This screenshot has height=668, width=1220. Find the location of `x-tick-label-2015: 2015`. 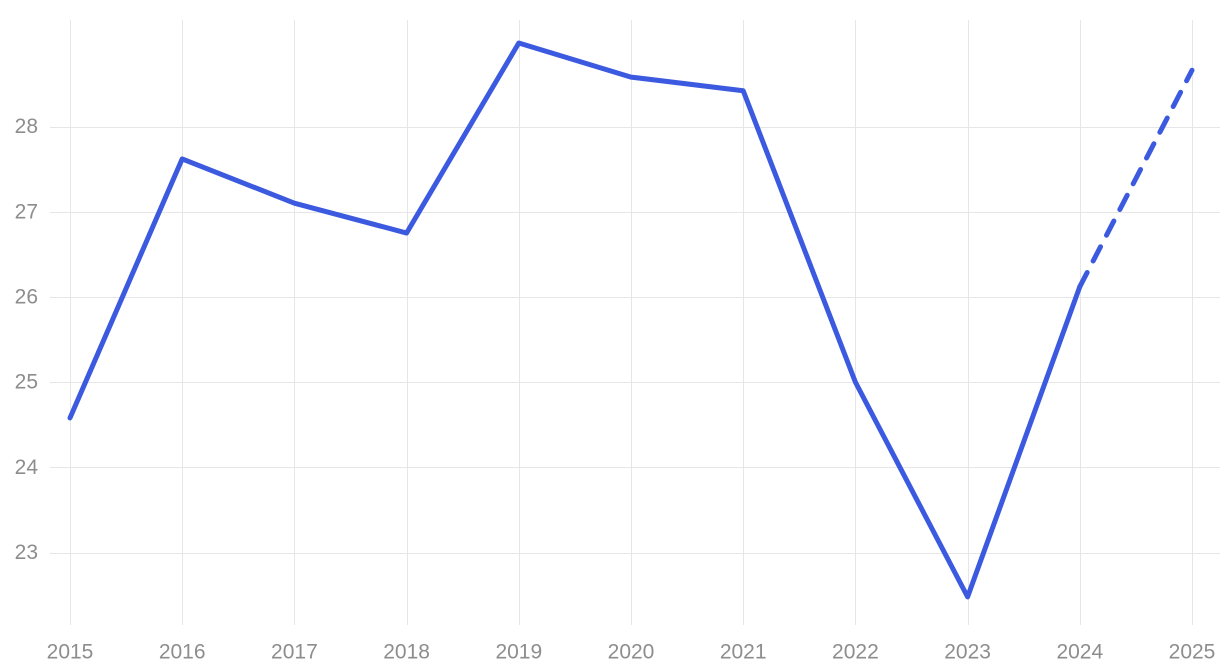

x-tick-label-2015: 2015 is located at coordinates (70, 651).